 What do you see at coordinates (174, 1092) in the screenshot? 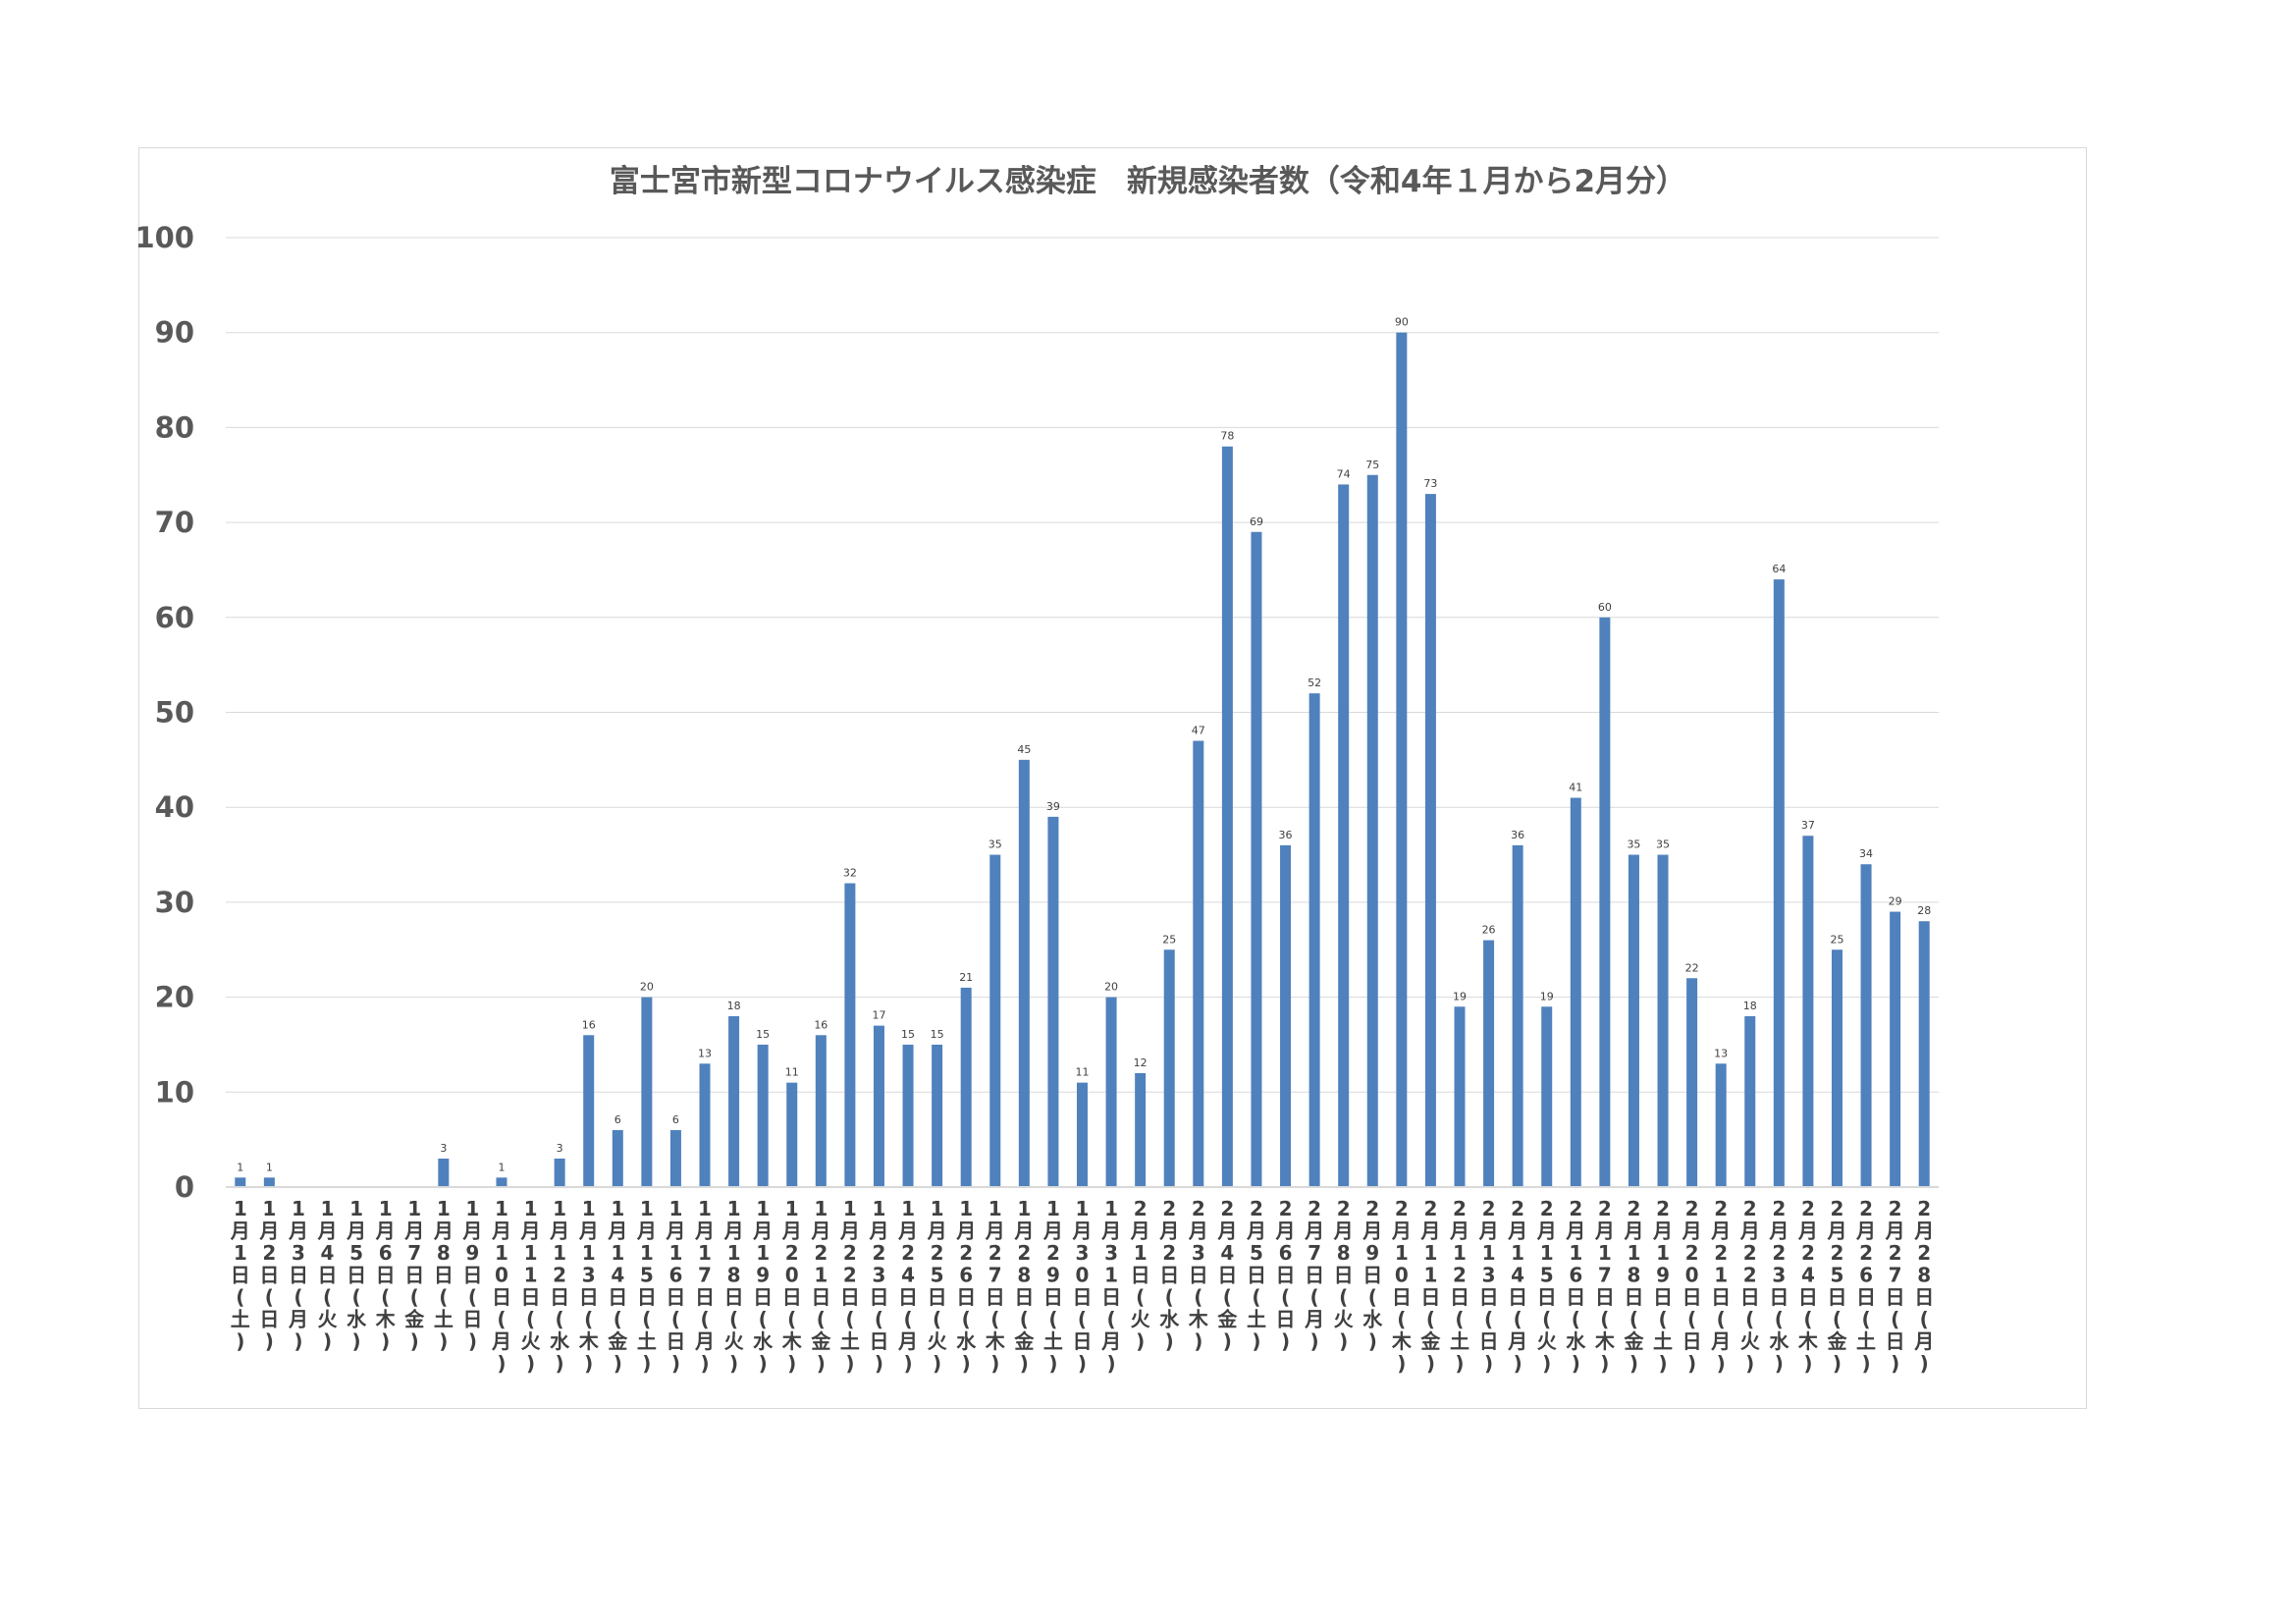
I see `y-tick-label: 10` at bounding box center [174, 1092].